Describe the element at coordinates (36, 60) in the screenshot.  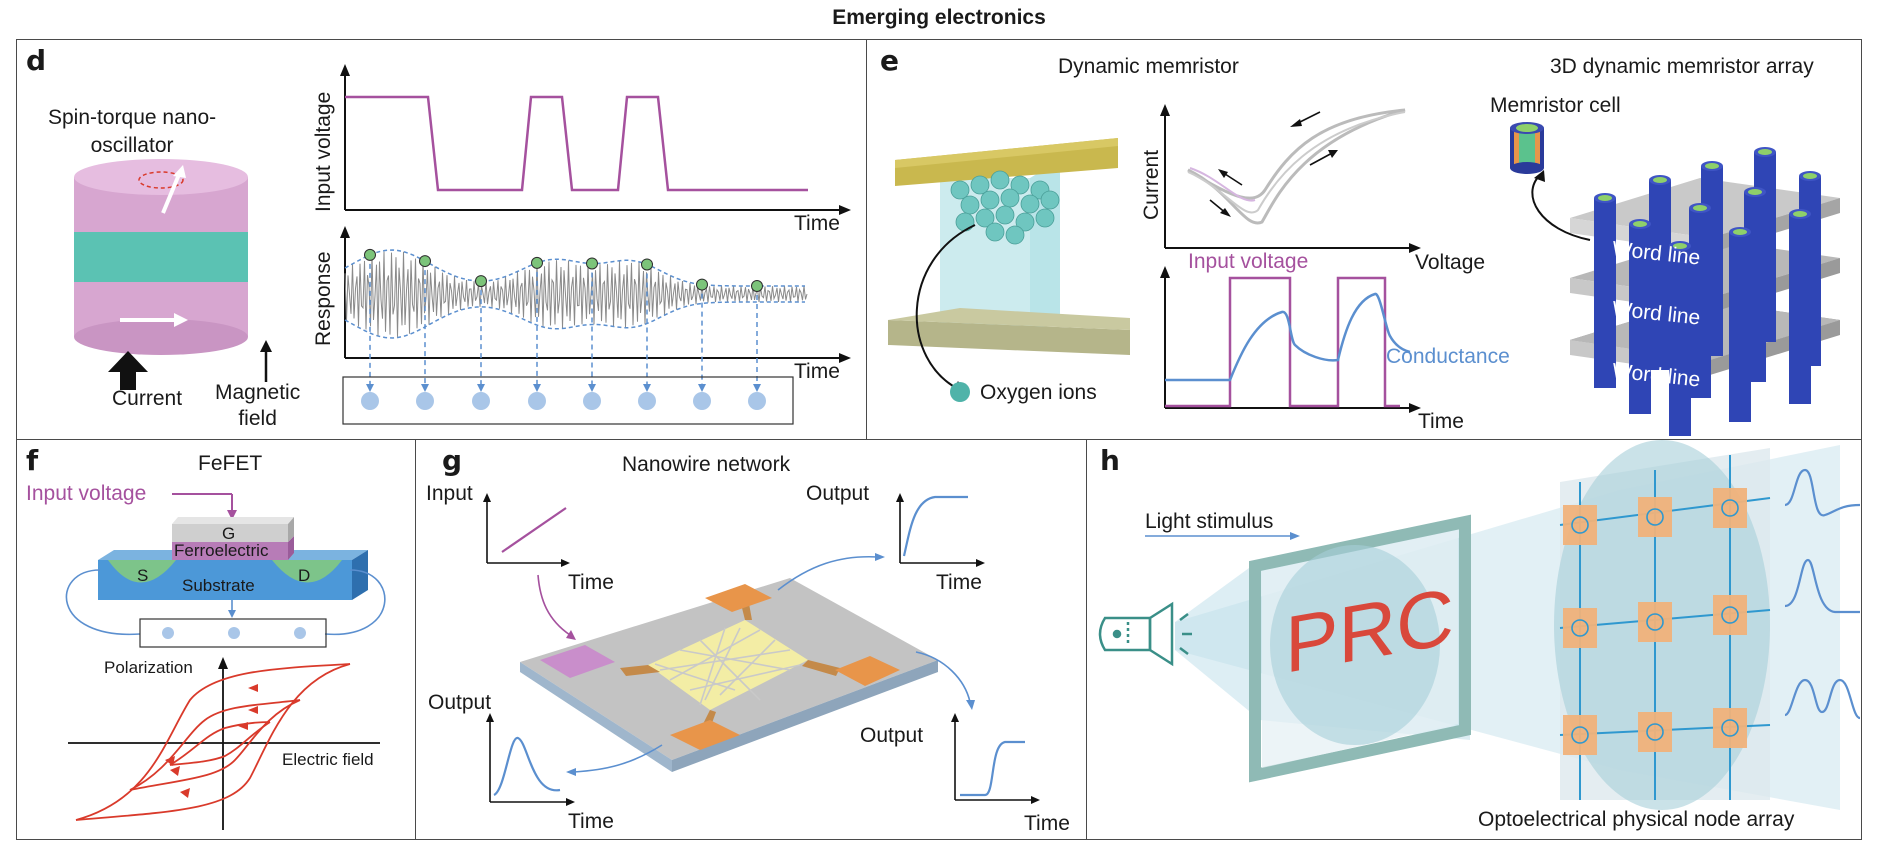
I see `panel-d-label: d` at that location.